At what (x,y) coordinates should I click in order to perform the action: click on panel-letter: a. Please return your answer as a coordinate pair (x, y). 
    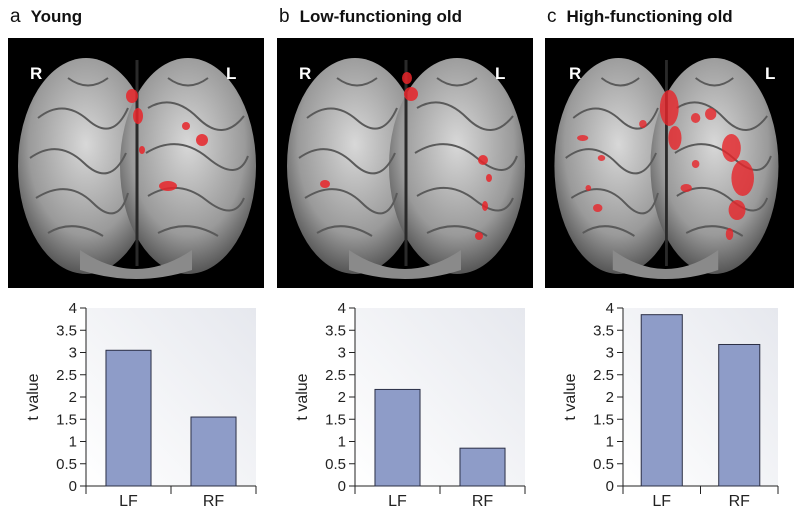
    Looking at the image, I should click on (15, 16).